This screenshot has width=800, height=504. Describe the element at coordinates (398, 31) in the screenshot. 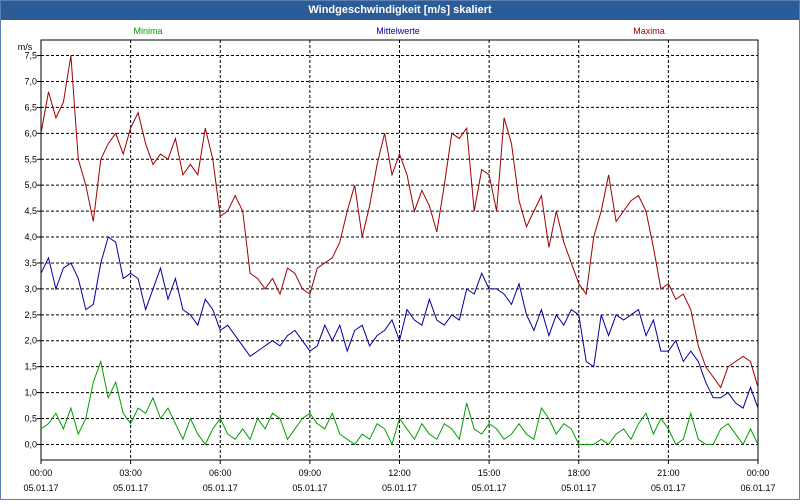

I see `legend-mittelwerte: Mittelwerte` at that location.